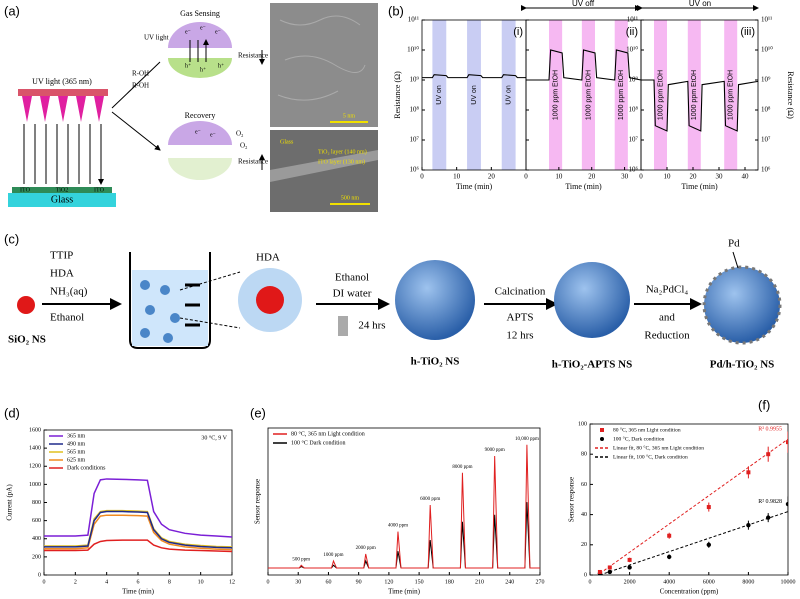  Describe the element at coordinates (244, 146) in the screenshot. I see `oxygen-label: O₂` at that location.